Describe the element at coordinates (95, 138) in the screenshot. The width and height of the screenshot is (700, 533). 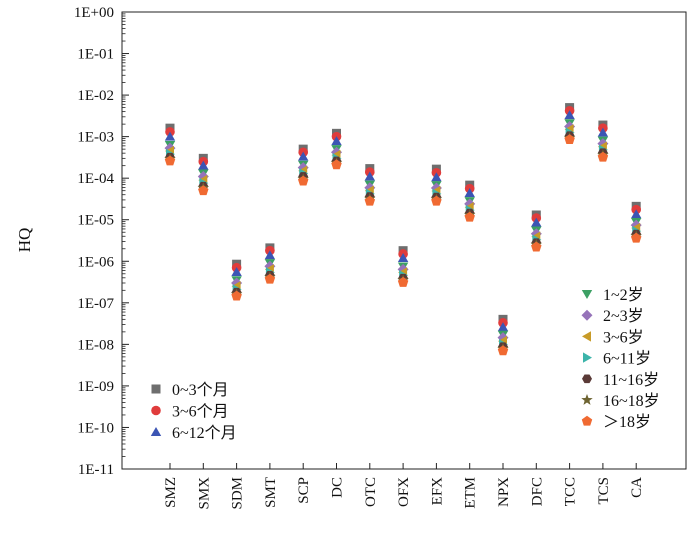
I see `y-tick-label: 1E-03` at that location.